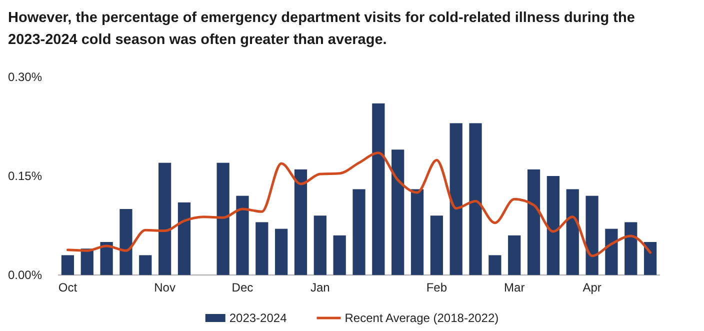  I want to click on x-tick-label: Jan, so click(320, 287).